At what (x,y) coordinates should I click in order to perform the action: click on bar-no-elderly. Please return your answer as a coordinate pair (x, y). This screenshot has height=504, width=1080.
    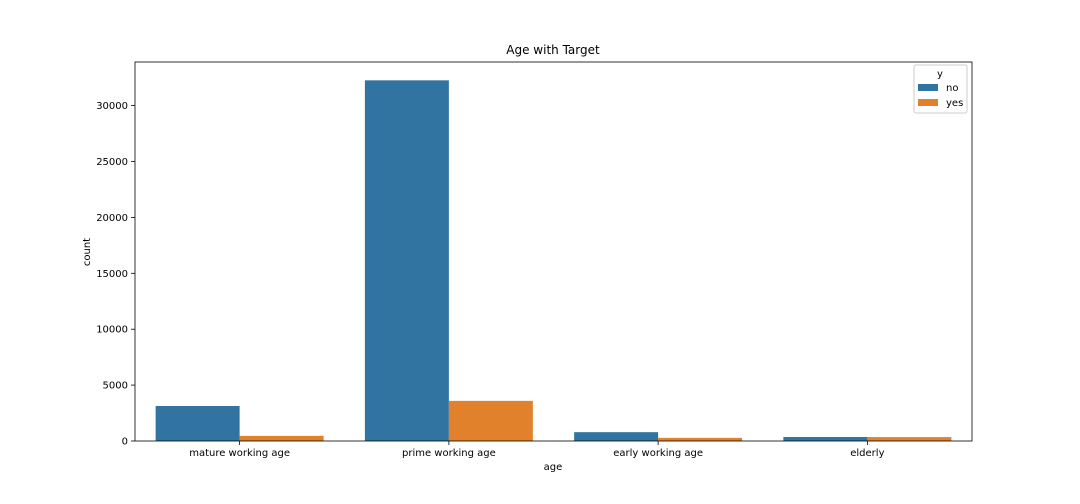
    Looking at the image, I should click on (825, 438).